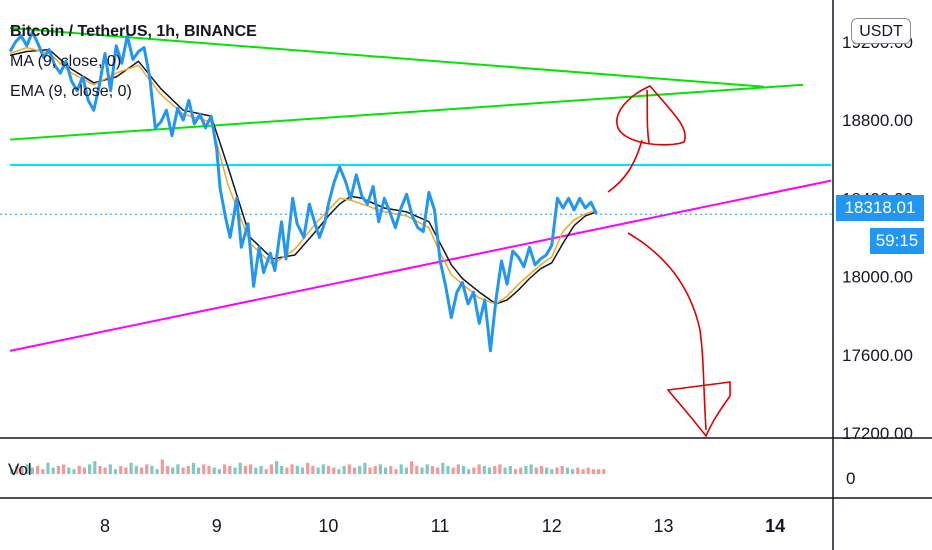 Image resolution: width=932 pixels, height=550 pixels. I want to click on y-tick-label: 17200.00, so click(877, 433).